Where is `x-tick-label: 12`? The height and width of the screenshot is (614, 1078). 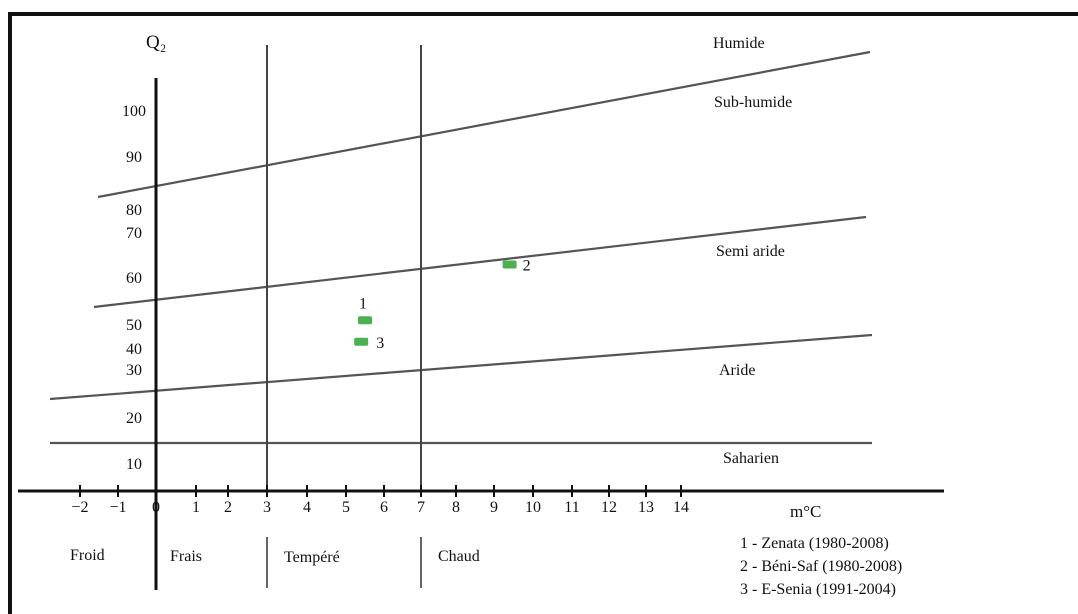
x-tick-label: 12 is located at coordinates (609, 507).